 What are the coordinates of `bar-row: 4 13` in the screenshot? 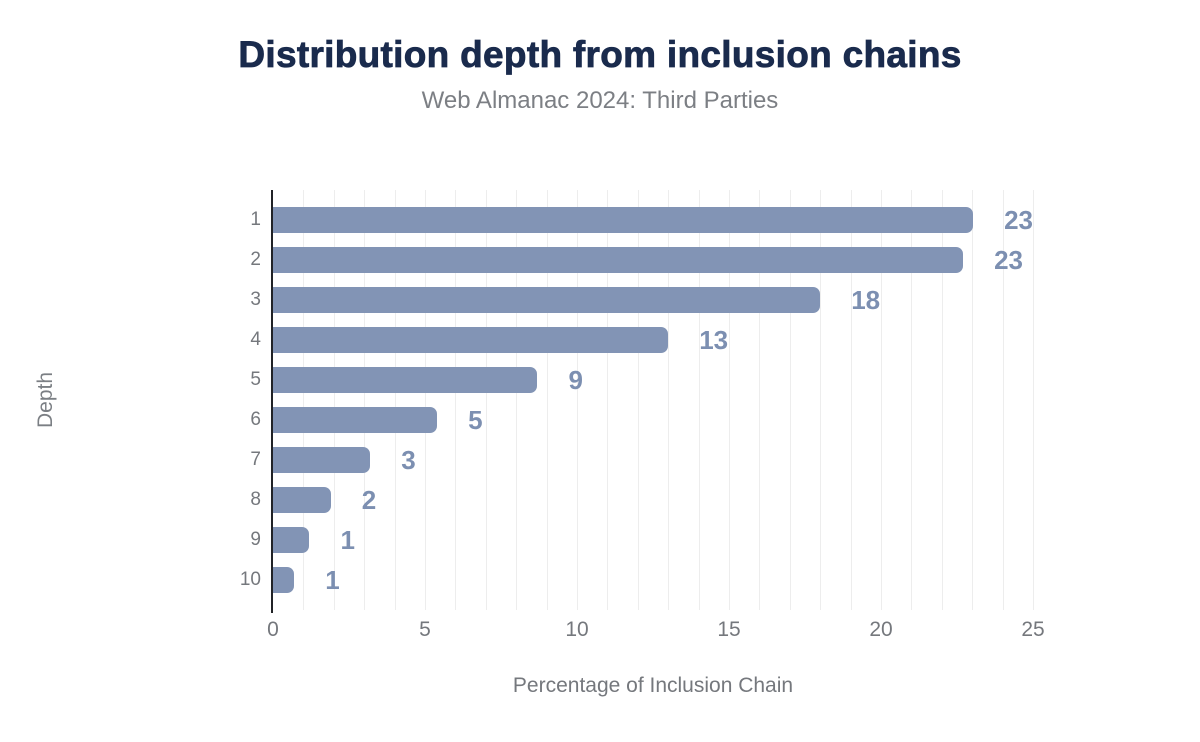 It's located at (641, 340).